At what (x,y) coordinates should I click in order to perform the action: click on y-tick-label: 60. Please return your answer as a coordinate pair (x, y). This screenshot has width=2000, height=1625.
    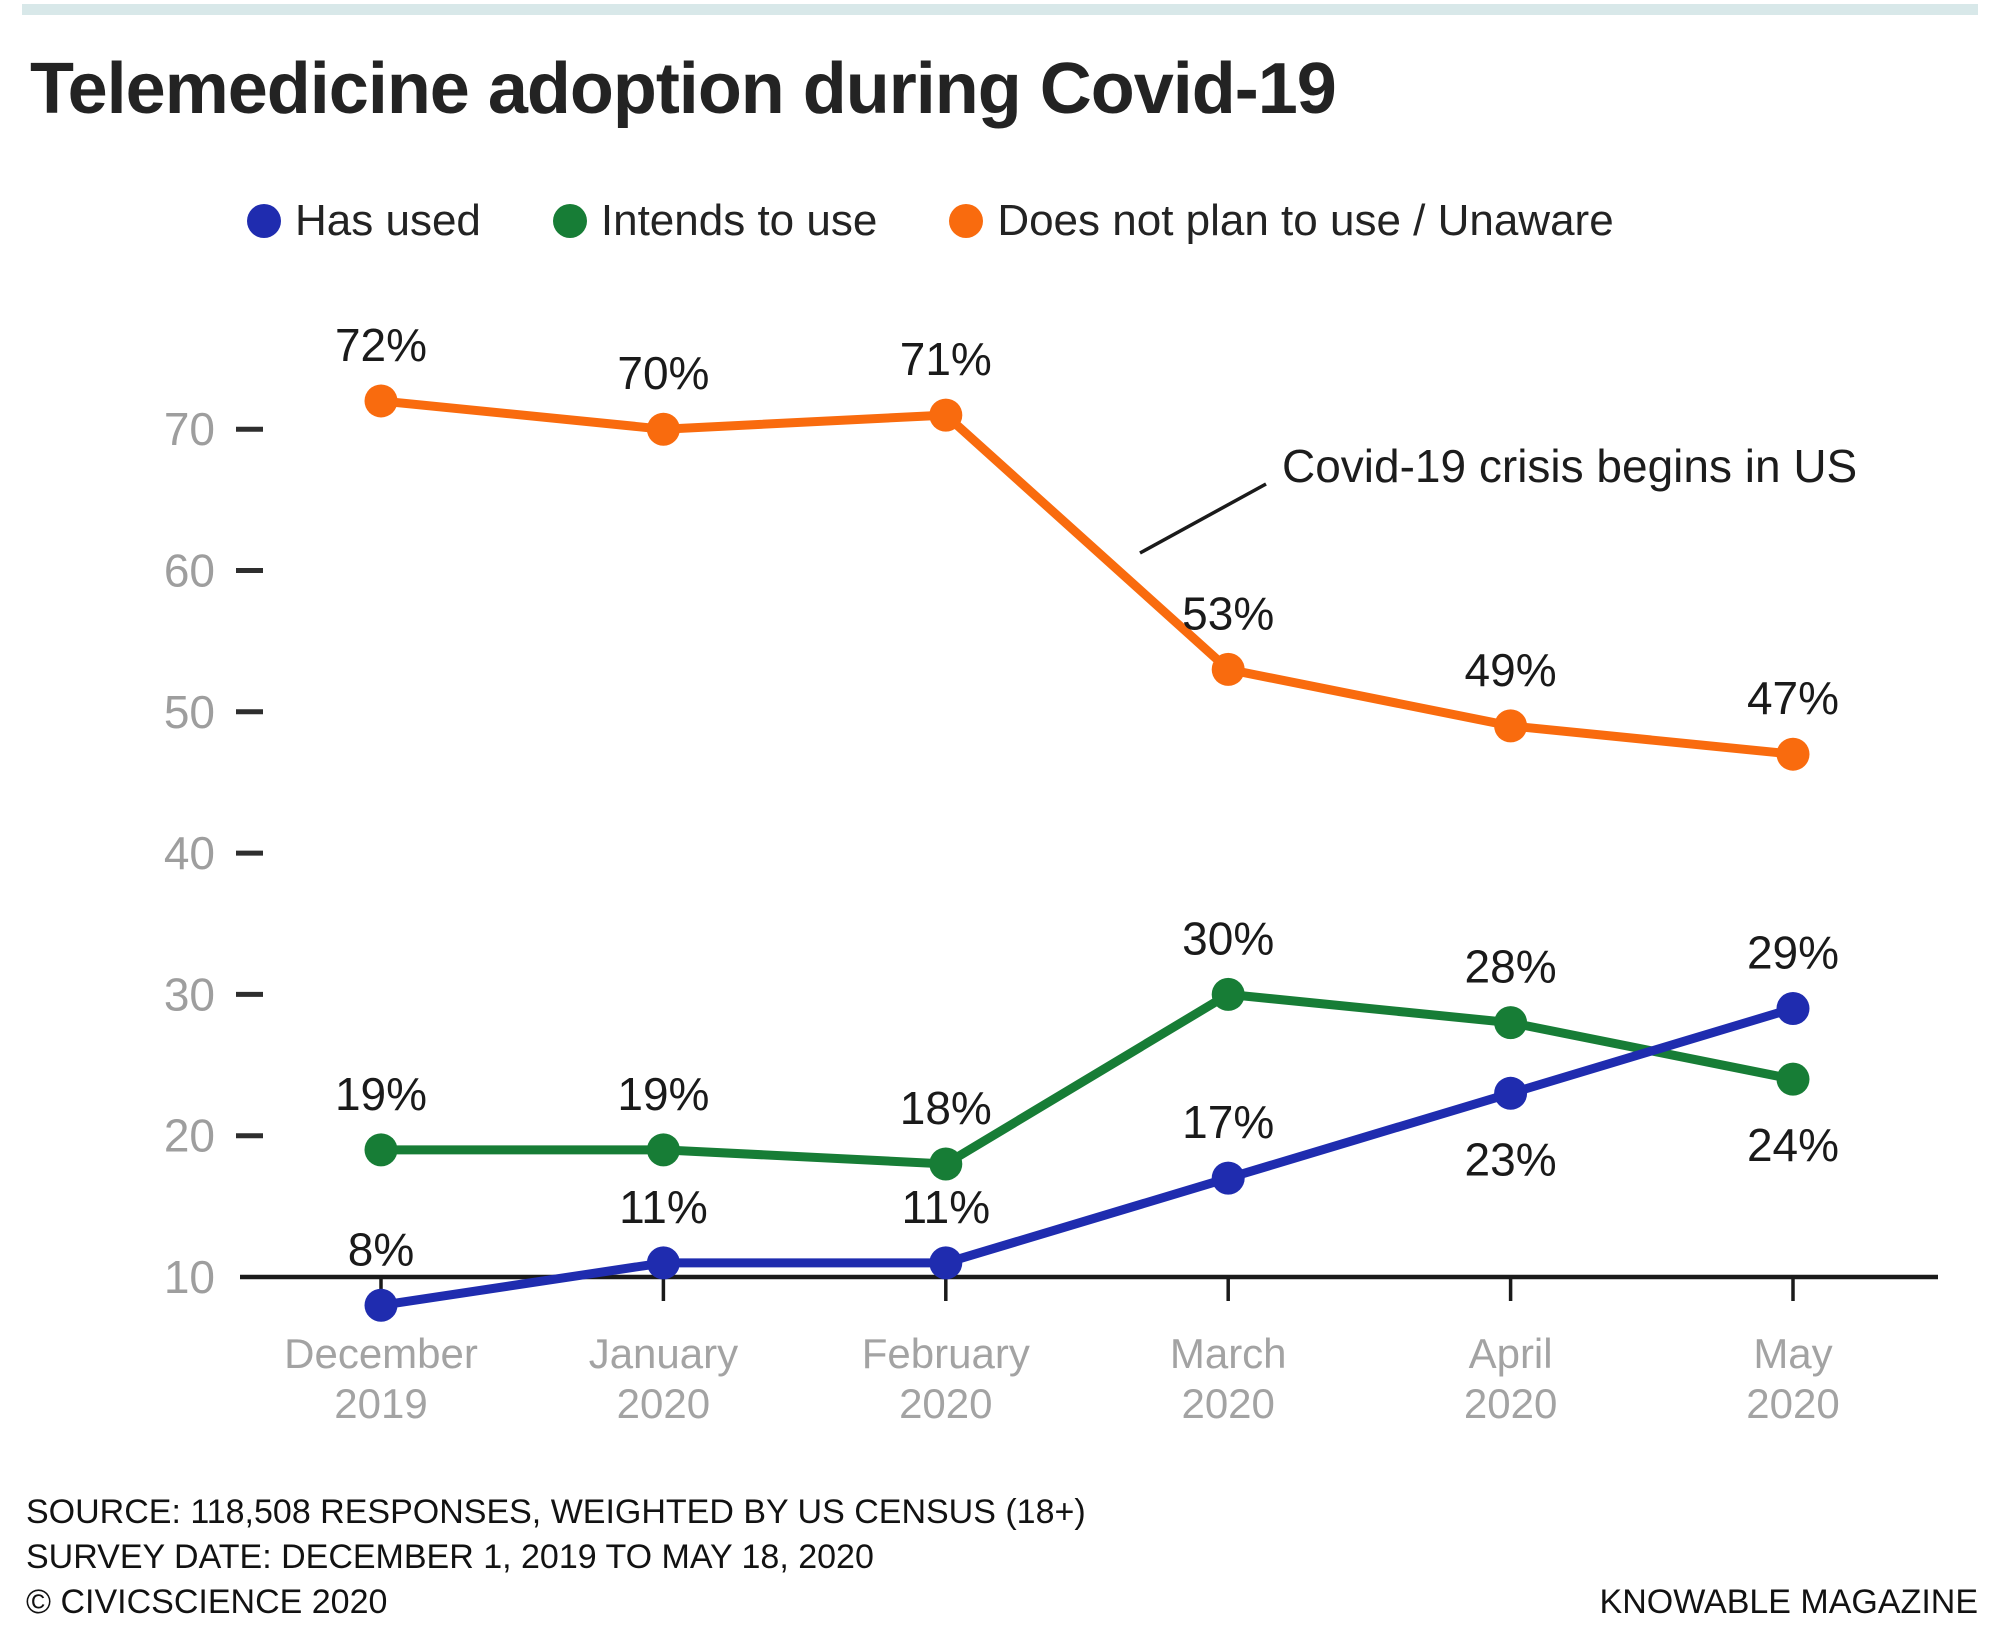
    Looking at the image, I should click on (189, 571).